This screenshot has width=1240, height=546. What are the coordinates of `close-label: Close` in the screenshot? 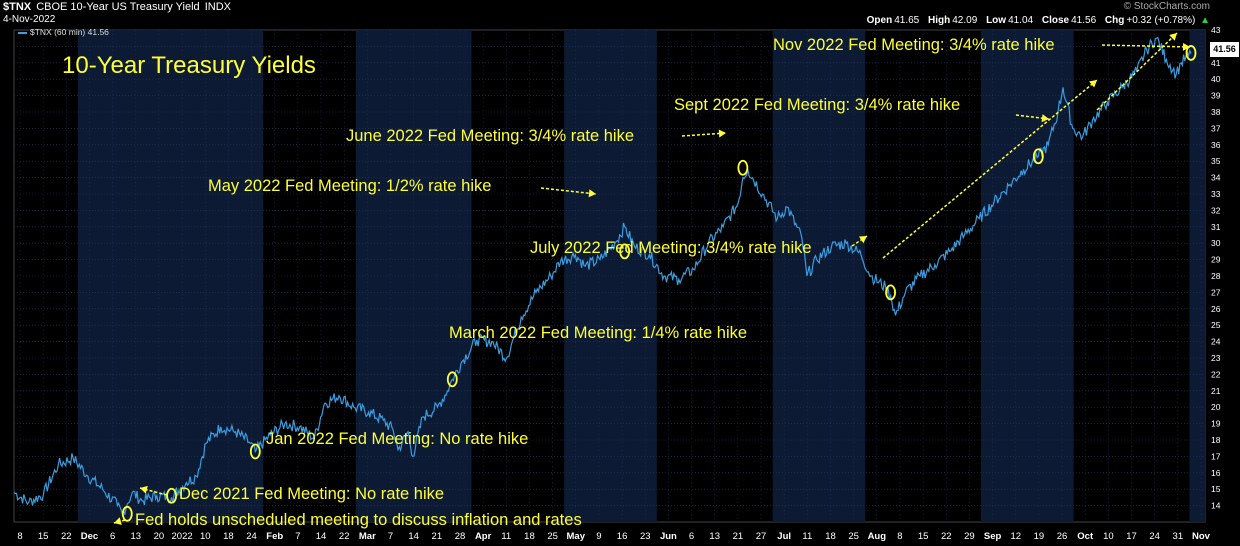 It's located at (1055, 20).